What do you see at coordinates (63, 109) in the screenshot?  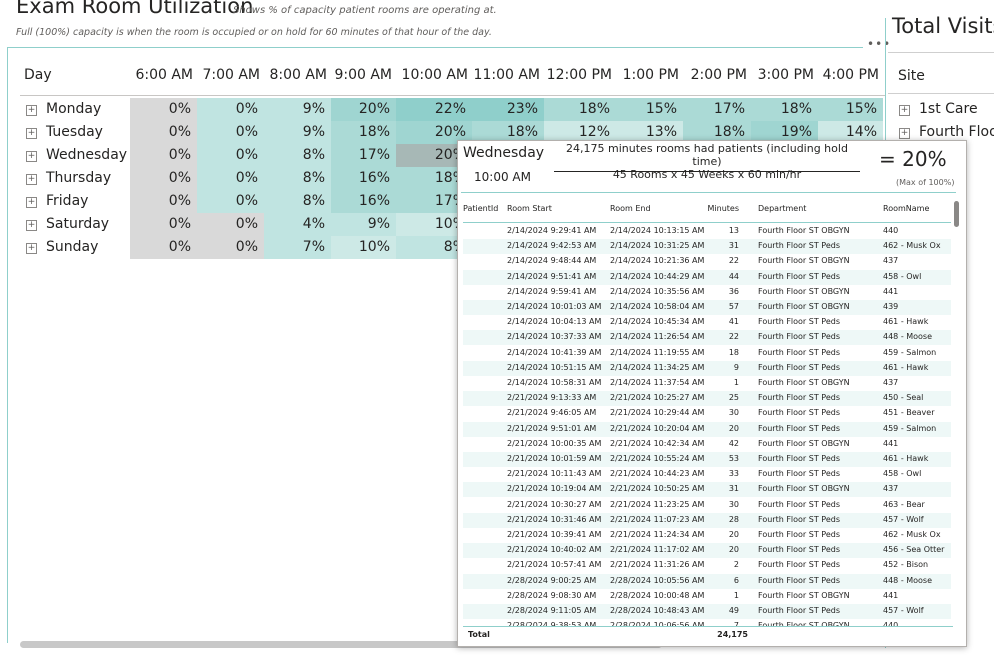 I see `row-header: + Monday` at bounding box center [63, 109].